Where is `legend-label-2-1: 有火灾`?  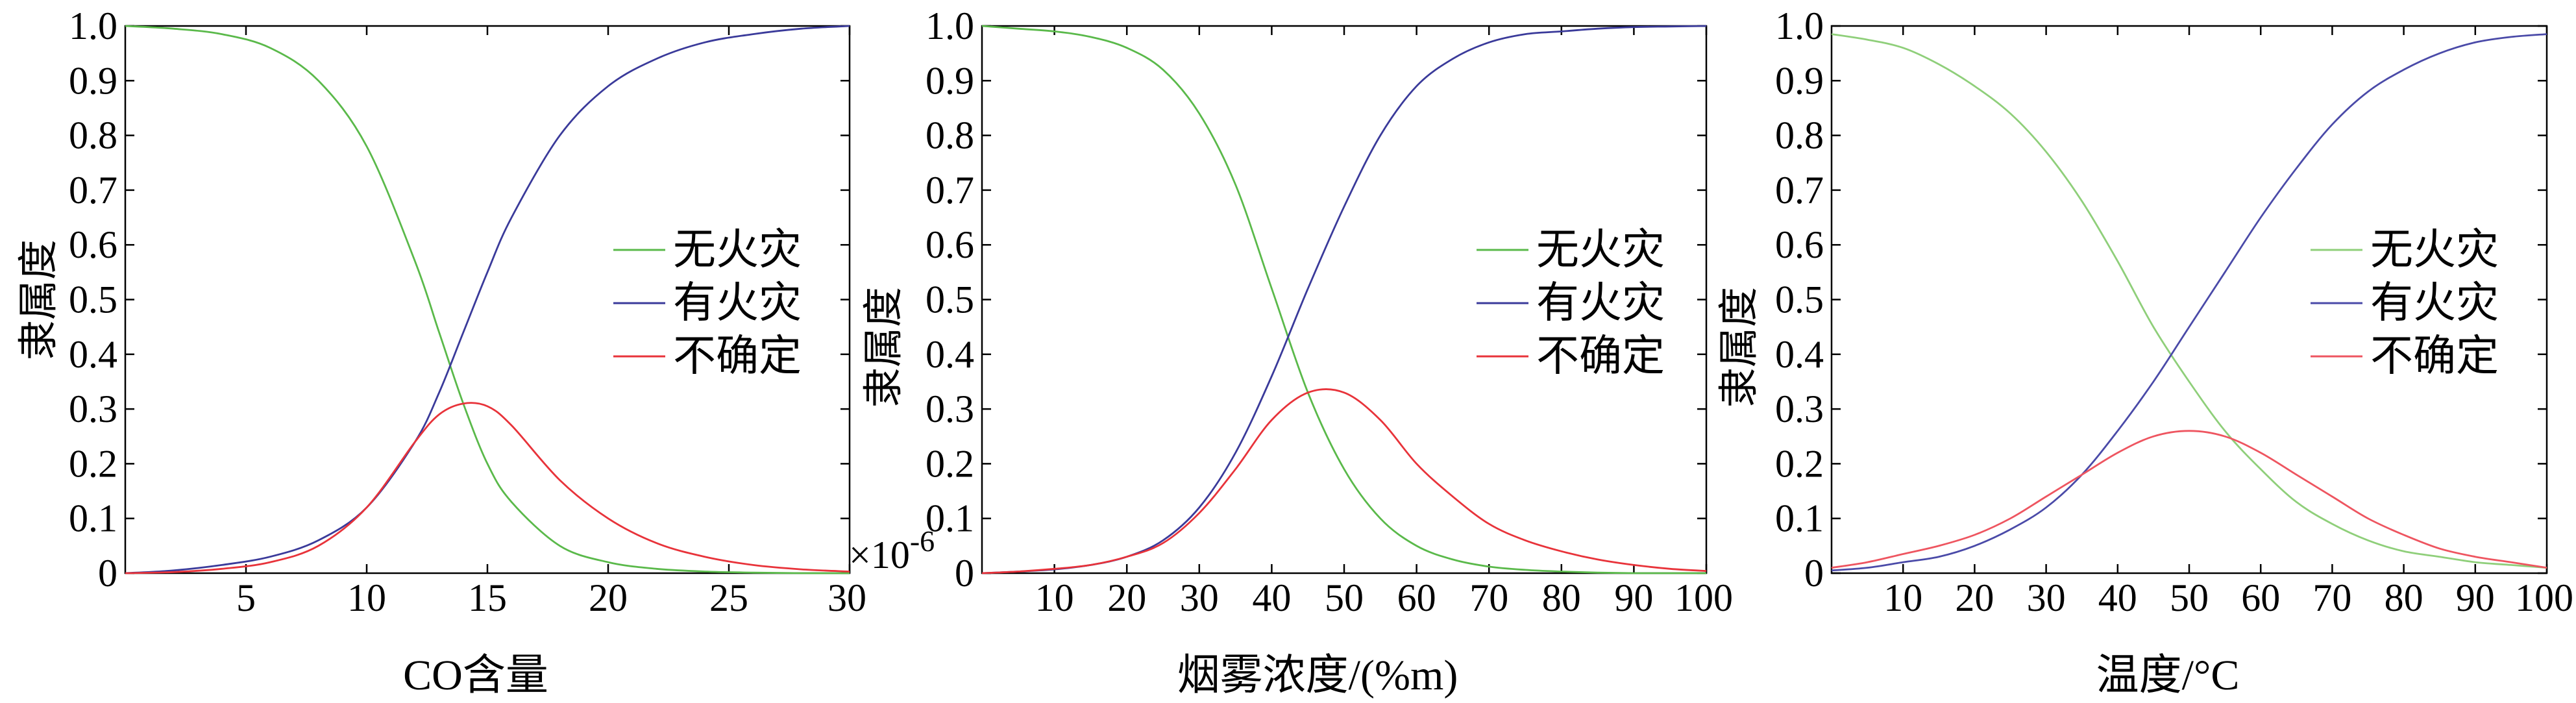 legend-label-2-1: 有火灾 is located at coordinates (1600, 303).